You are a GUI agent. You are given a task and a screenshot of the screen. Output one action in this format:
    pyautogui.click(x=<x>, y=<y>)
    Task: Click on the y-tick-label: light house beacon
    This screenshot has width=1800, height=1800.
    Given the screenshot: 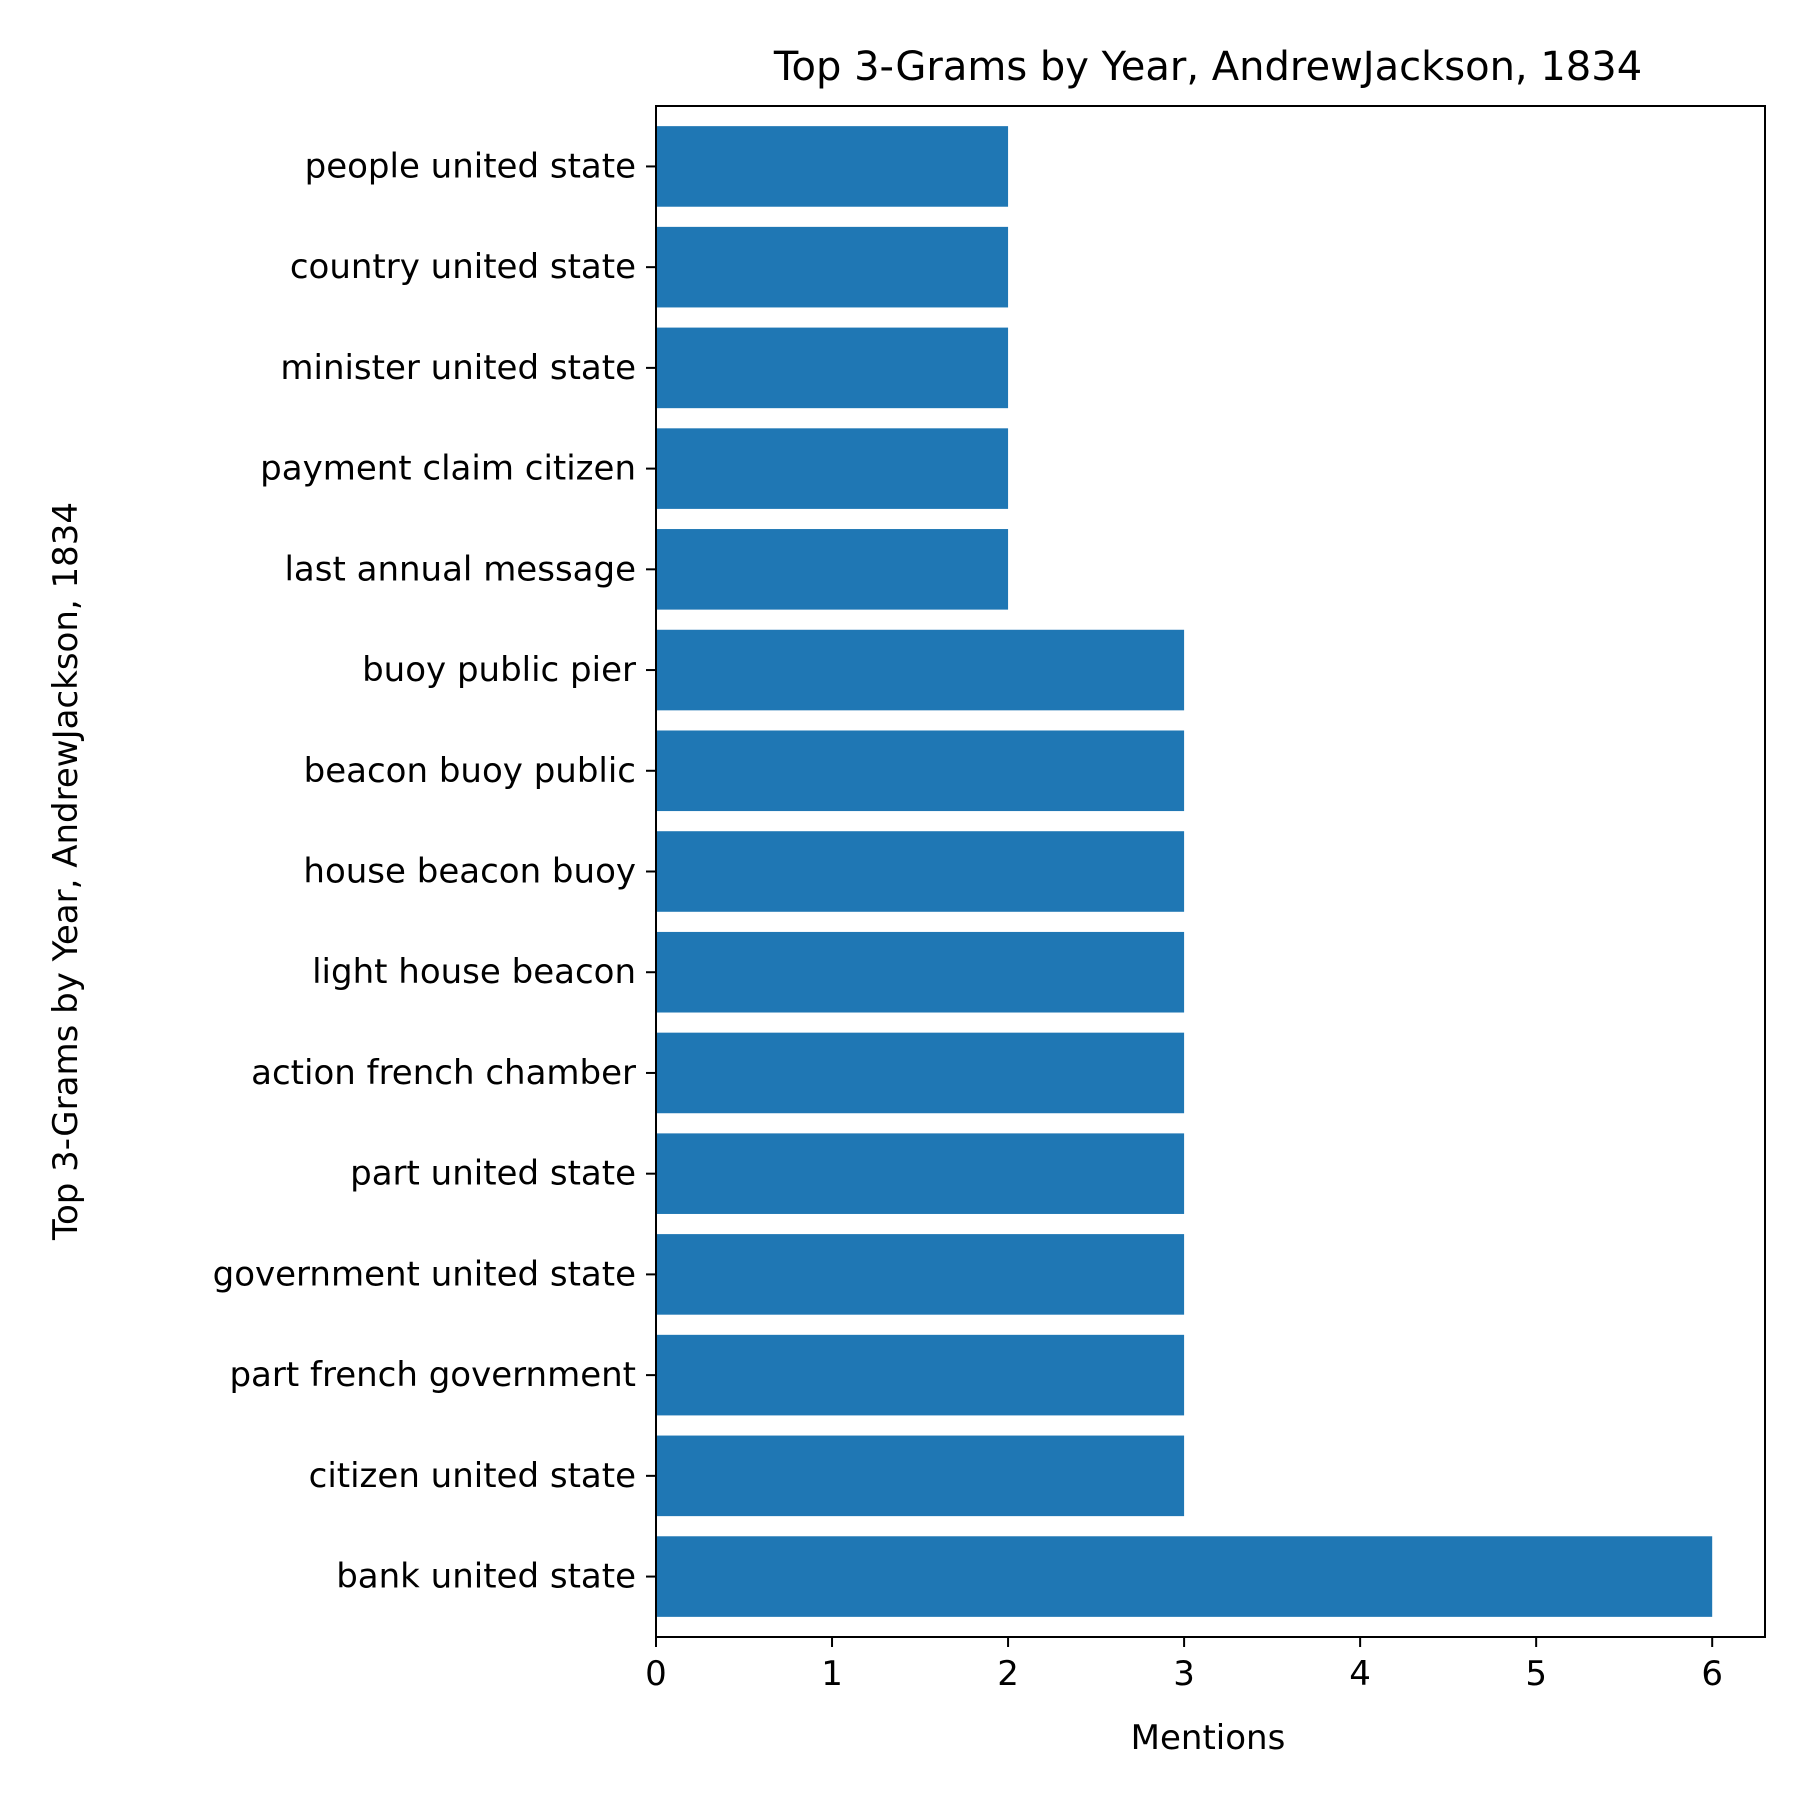 What is the action you would take?
    pyautogui.click(x=474, y=972)
    